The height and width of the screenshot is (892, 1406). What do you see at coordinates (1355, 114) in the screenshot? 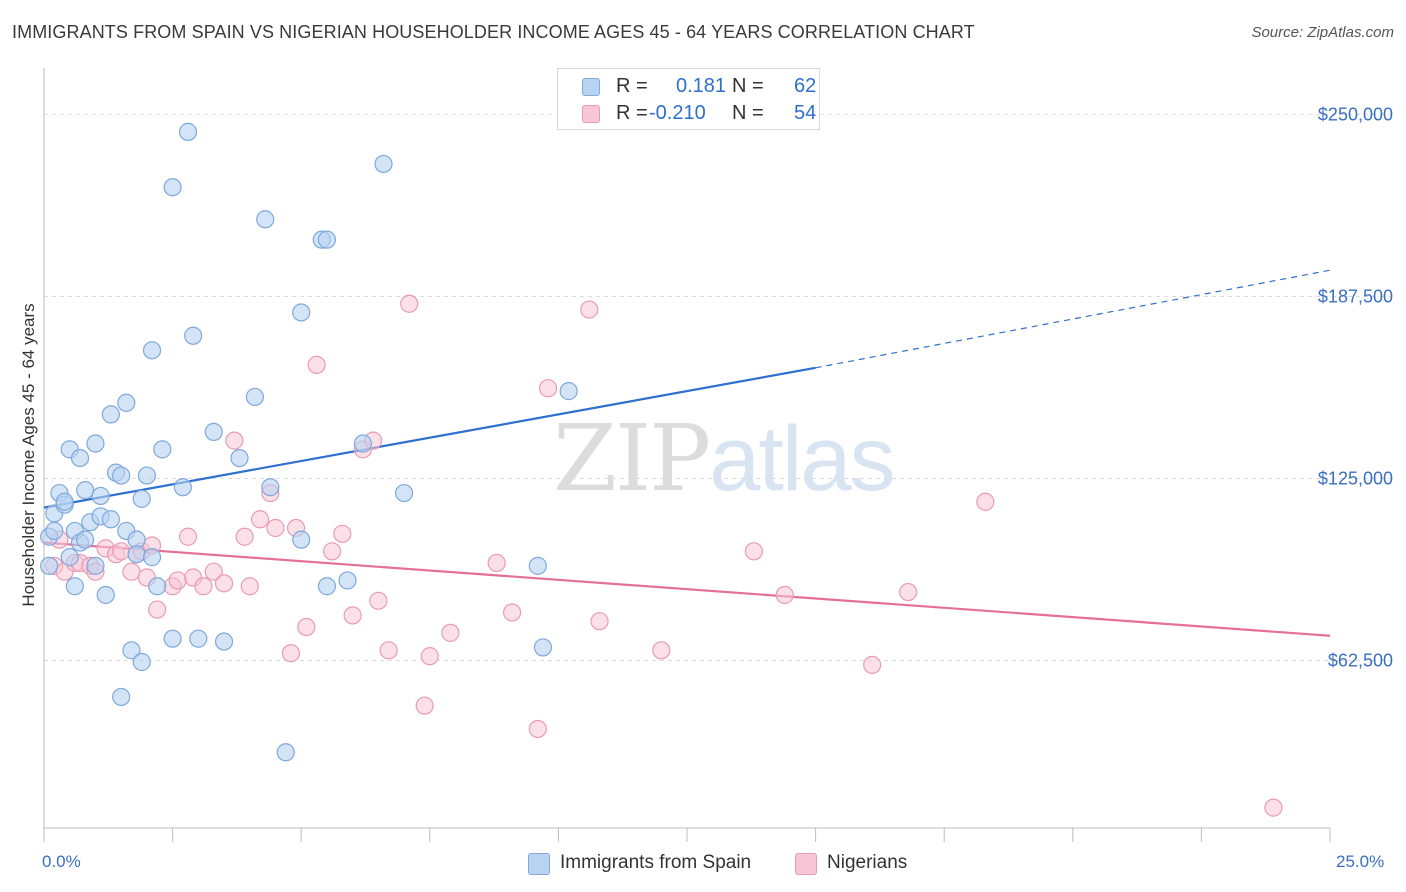
I see `y-tick-label: $250,000` at bounding box center [1355, 114].